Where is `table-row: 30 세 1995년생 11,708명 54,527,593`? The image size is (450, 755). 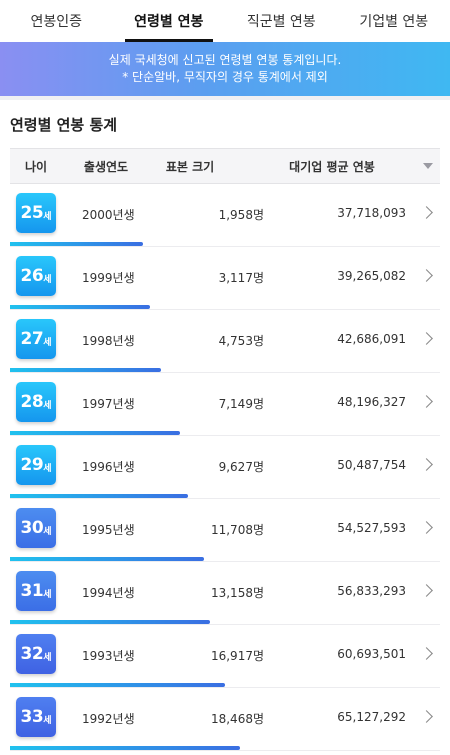
table-row: 30 세 1995년생 11,708명 54,527,593 is located at coordinates (225, 530).